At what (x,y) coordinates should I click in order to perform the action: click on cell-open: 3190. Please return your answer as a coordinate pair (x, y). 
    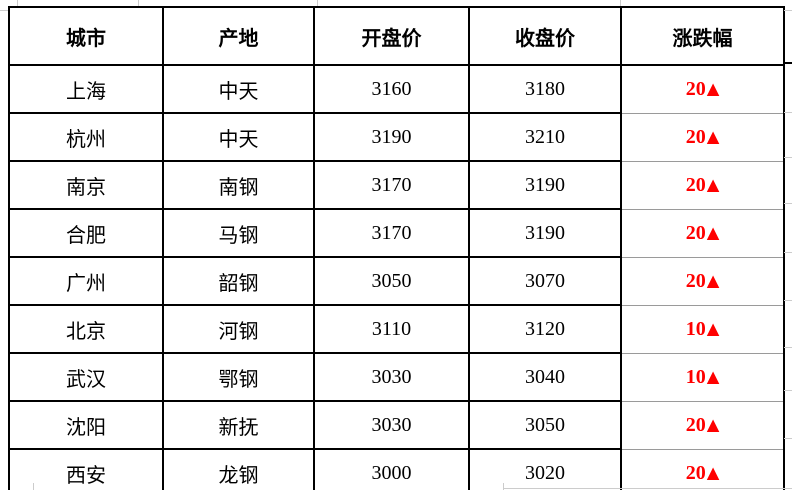
    Looking at the image, I should click on (391, 137).